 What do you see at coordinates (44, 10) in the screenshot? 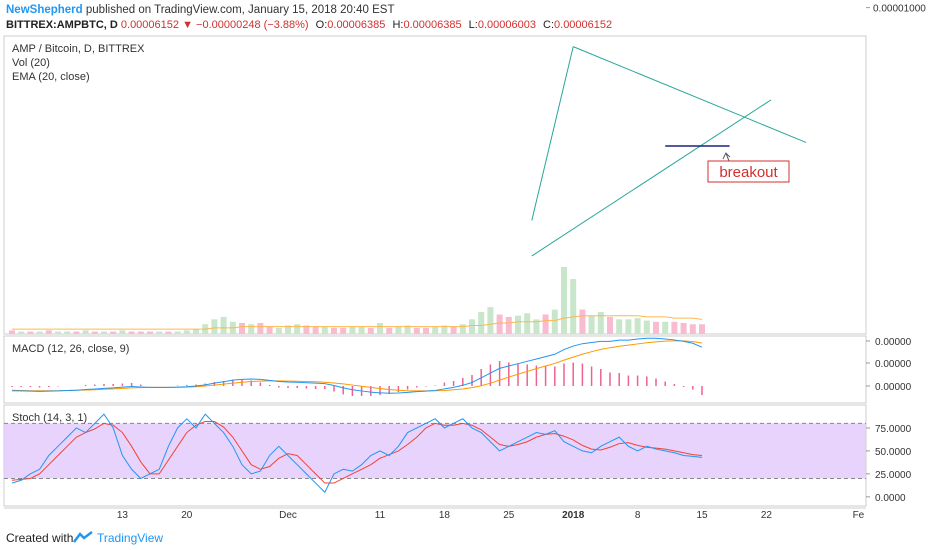
I see `author-name: NewShepherd` at bounding box center [44, 10].